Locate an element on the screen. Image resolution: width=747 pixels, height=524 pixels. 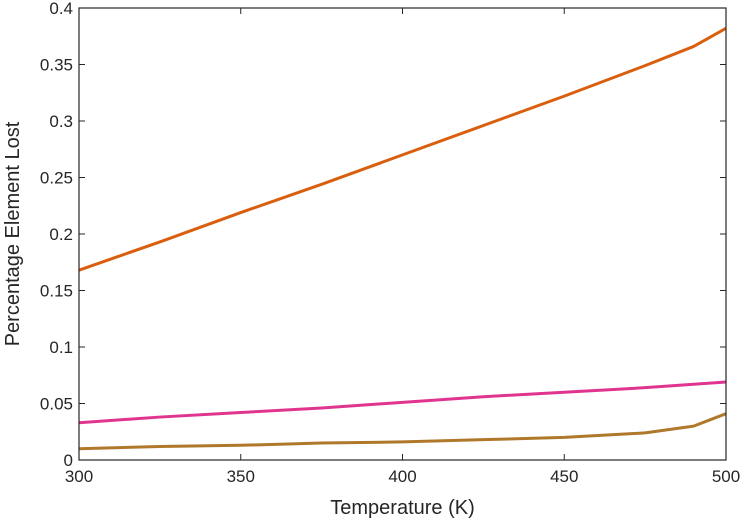
y-tick-label: 0.05 is located at coordinates (56, 404).